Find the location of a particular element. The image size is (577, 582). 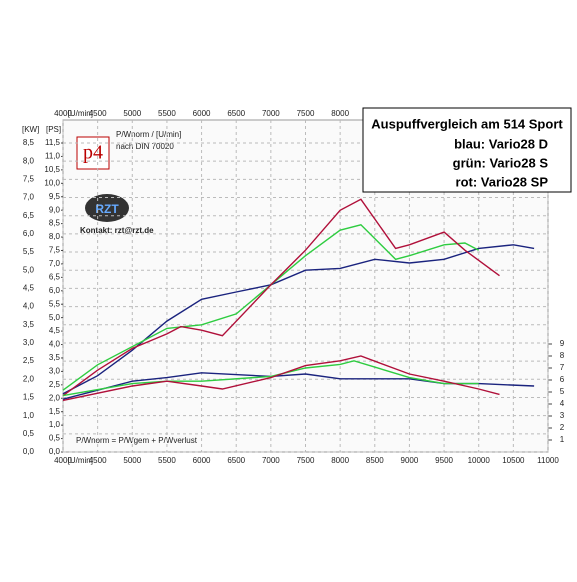

ps-tick-label: 9,5 is located at coordinates (55, 196).